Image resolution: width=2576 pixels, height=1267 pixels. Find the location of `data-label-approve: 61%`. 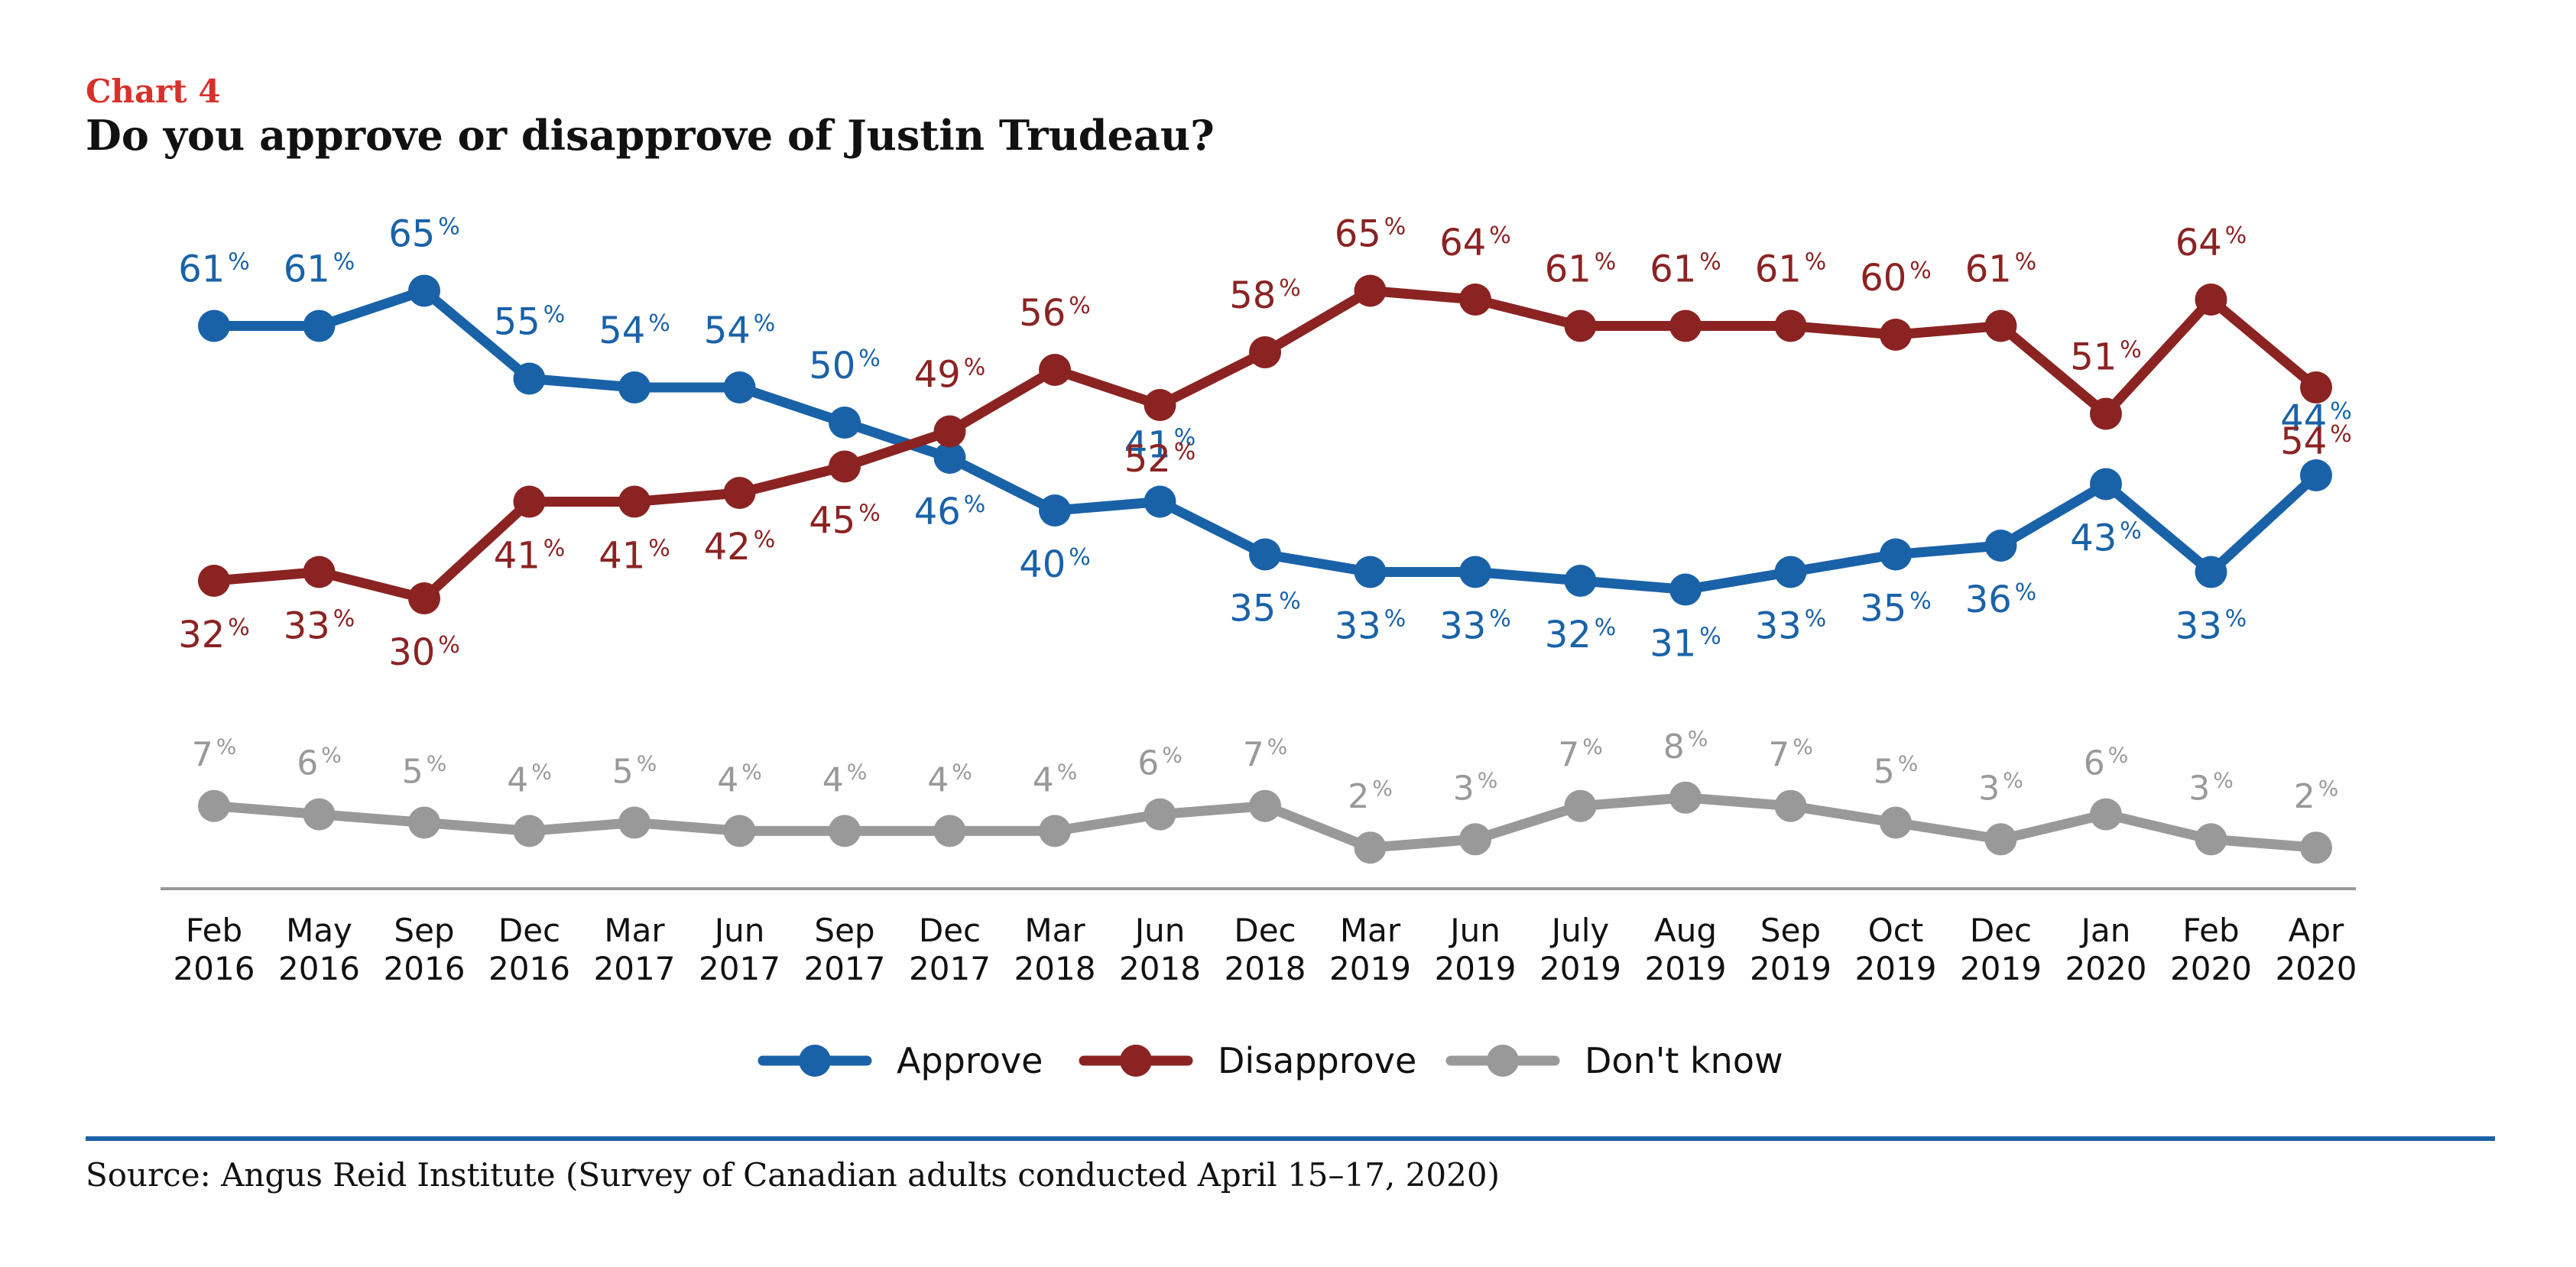

data-label-approve: 61% is located at coordinates (319, 269).